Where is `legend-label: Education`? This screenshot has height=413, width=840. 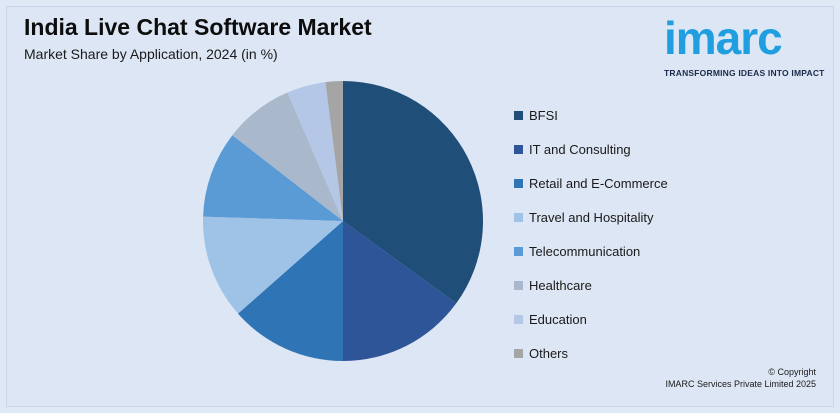 legend-label: Education is located at coordinates (558, 319).